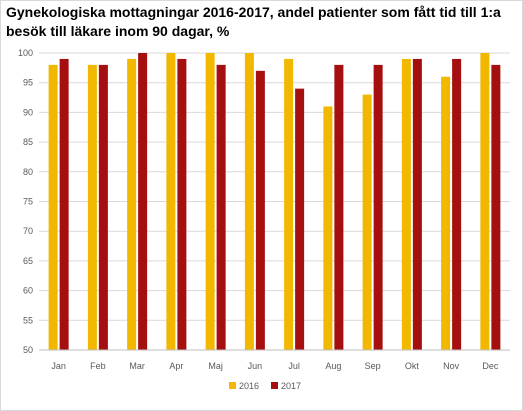 This screenshot has height=411, width=523. Describe the element at coordinates (182, 204) in the screenshot. I see `bar-2017-apr` at that location.